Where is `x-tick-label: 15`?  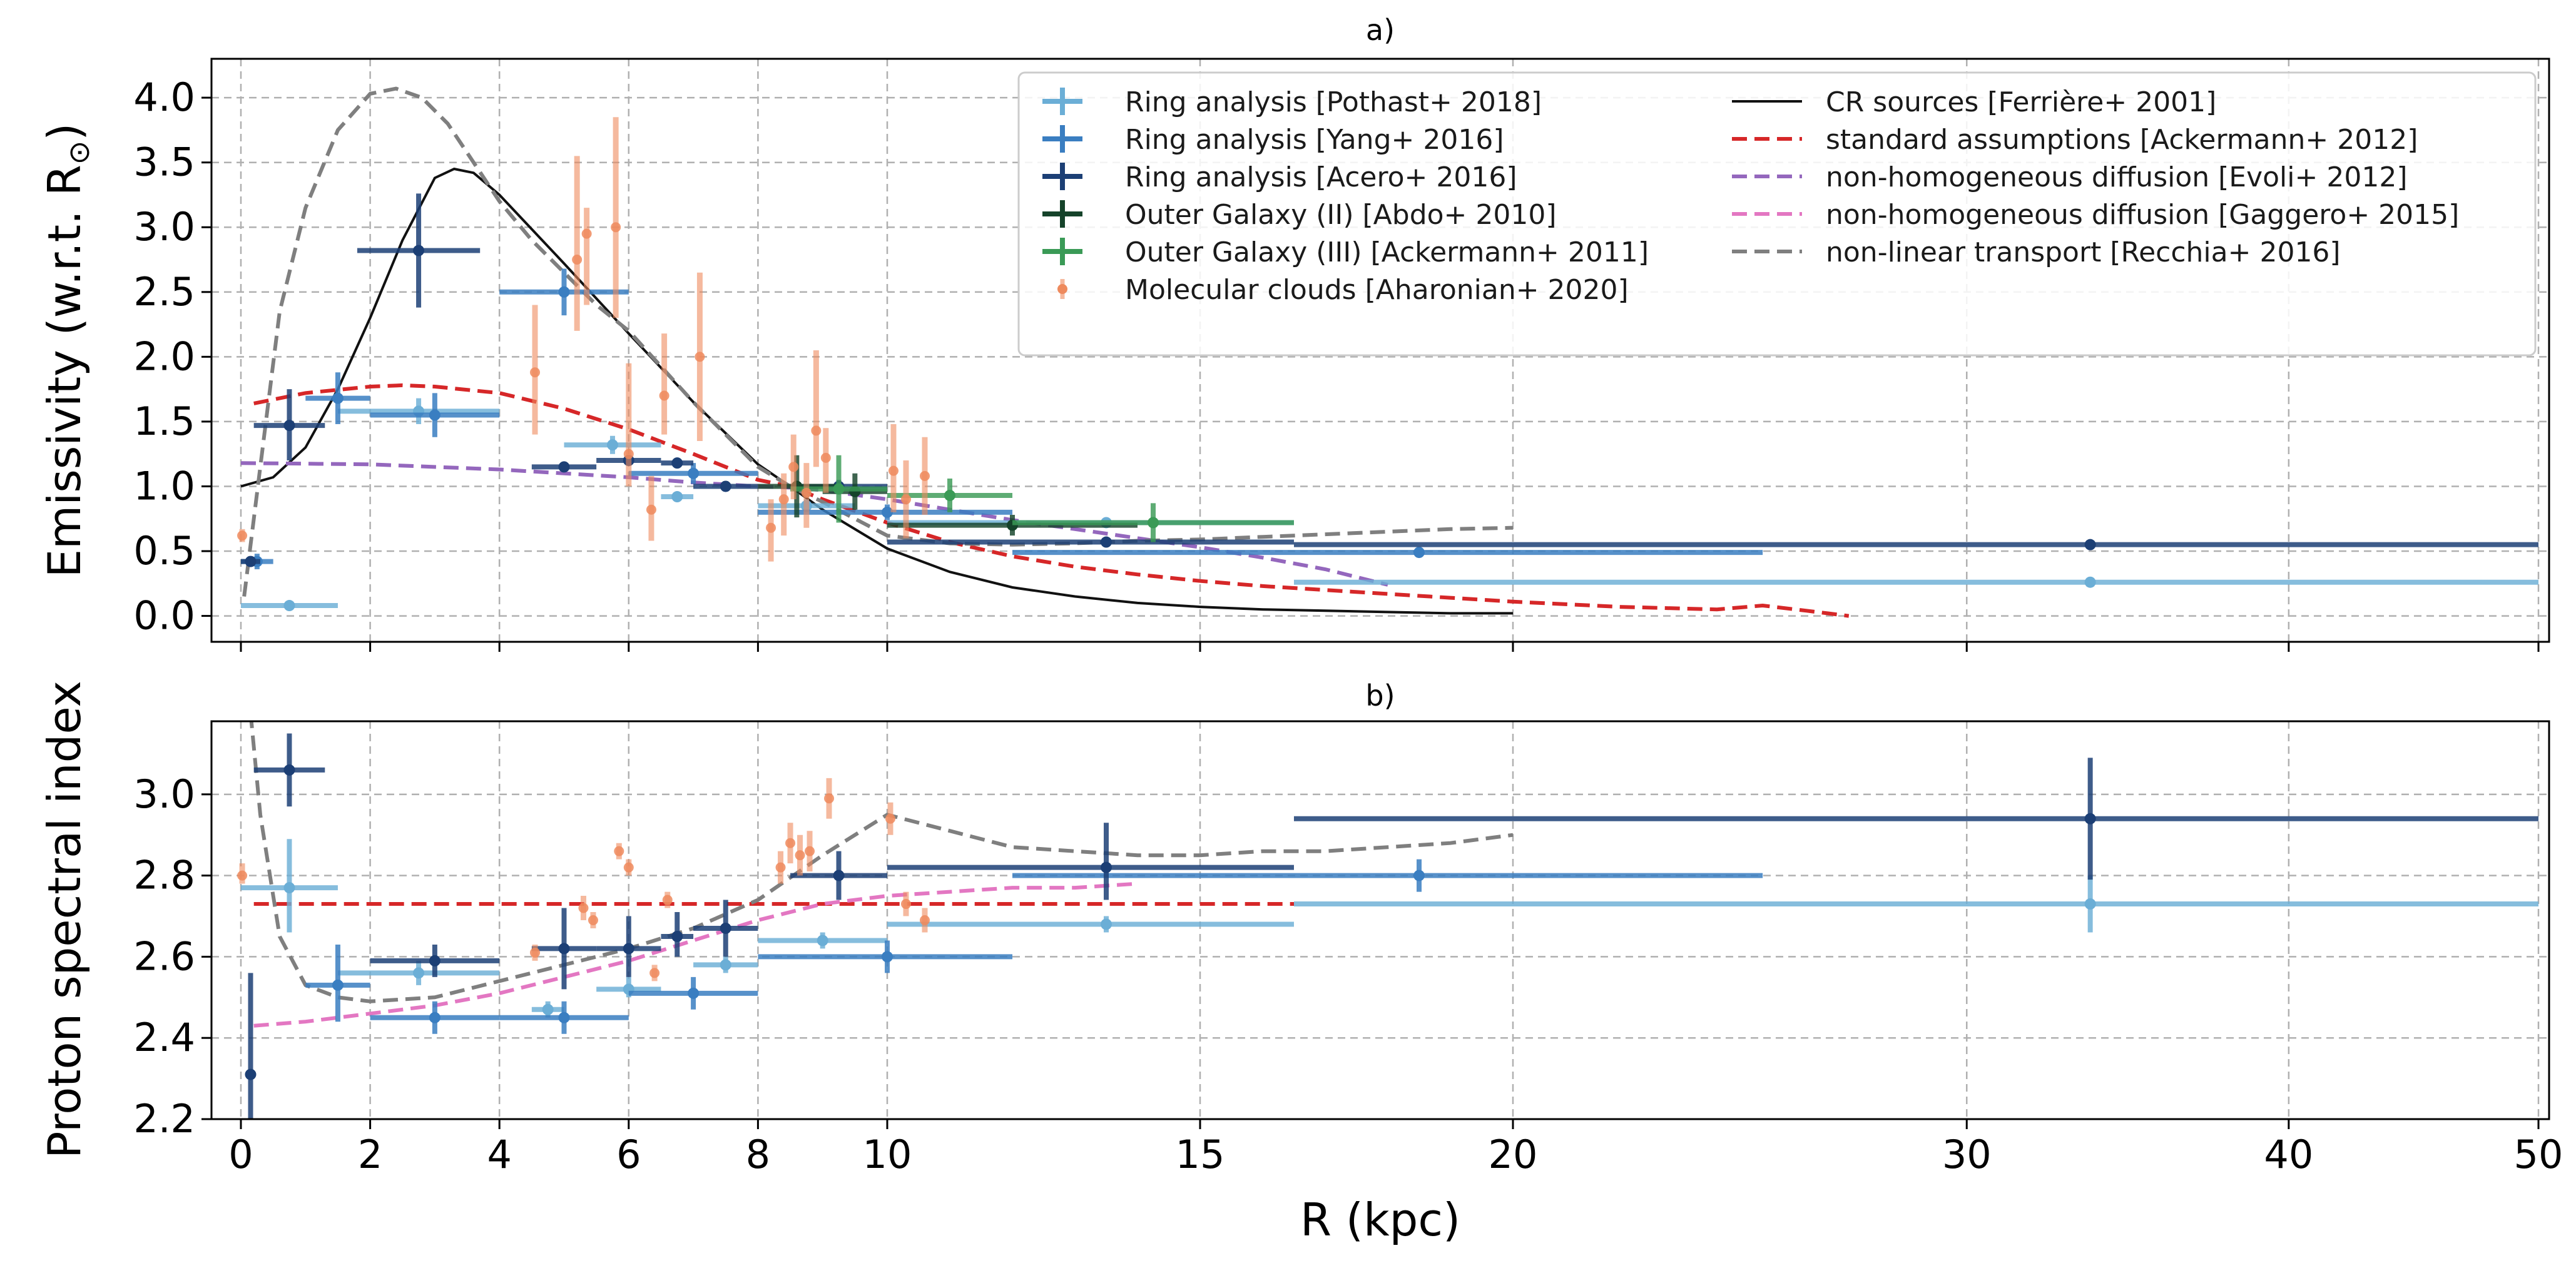 x-tick-label: 15 is located at coordinates (1201, 1154).